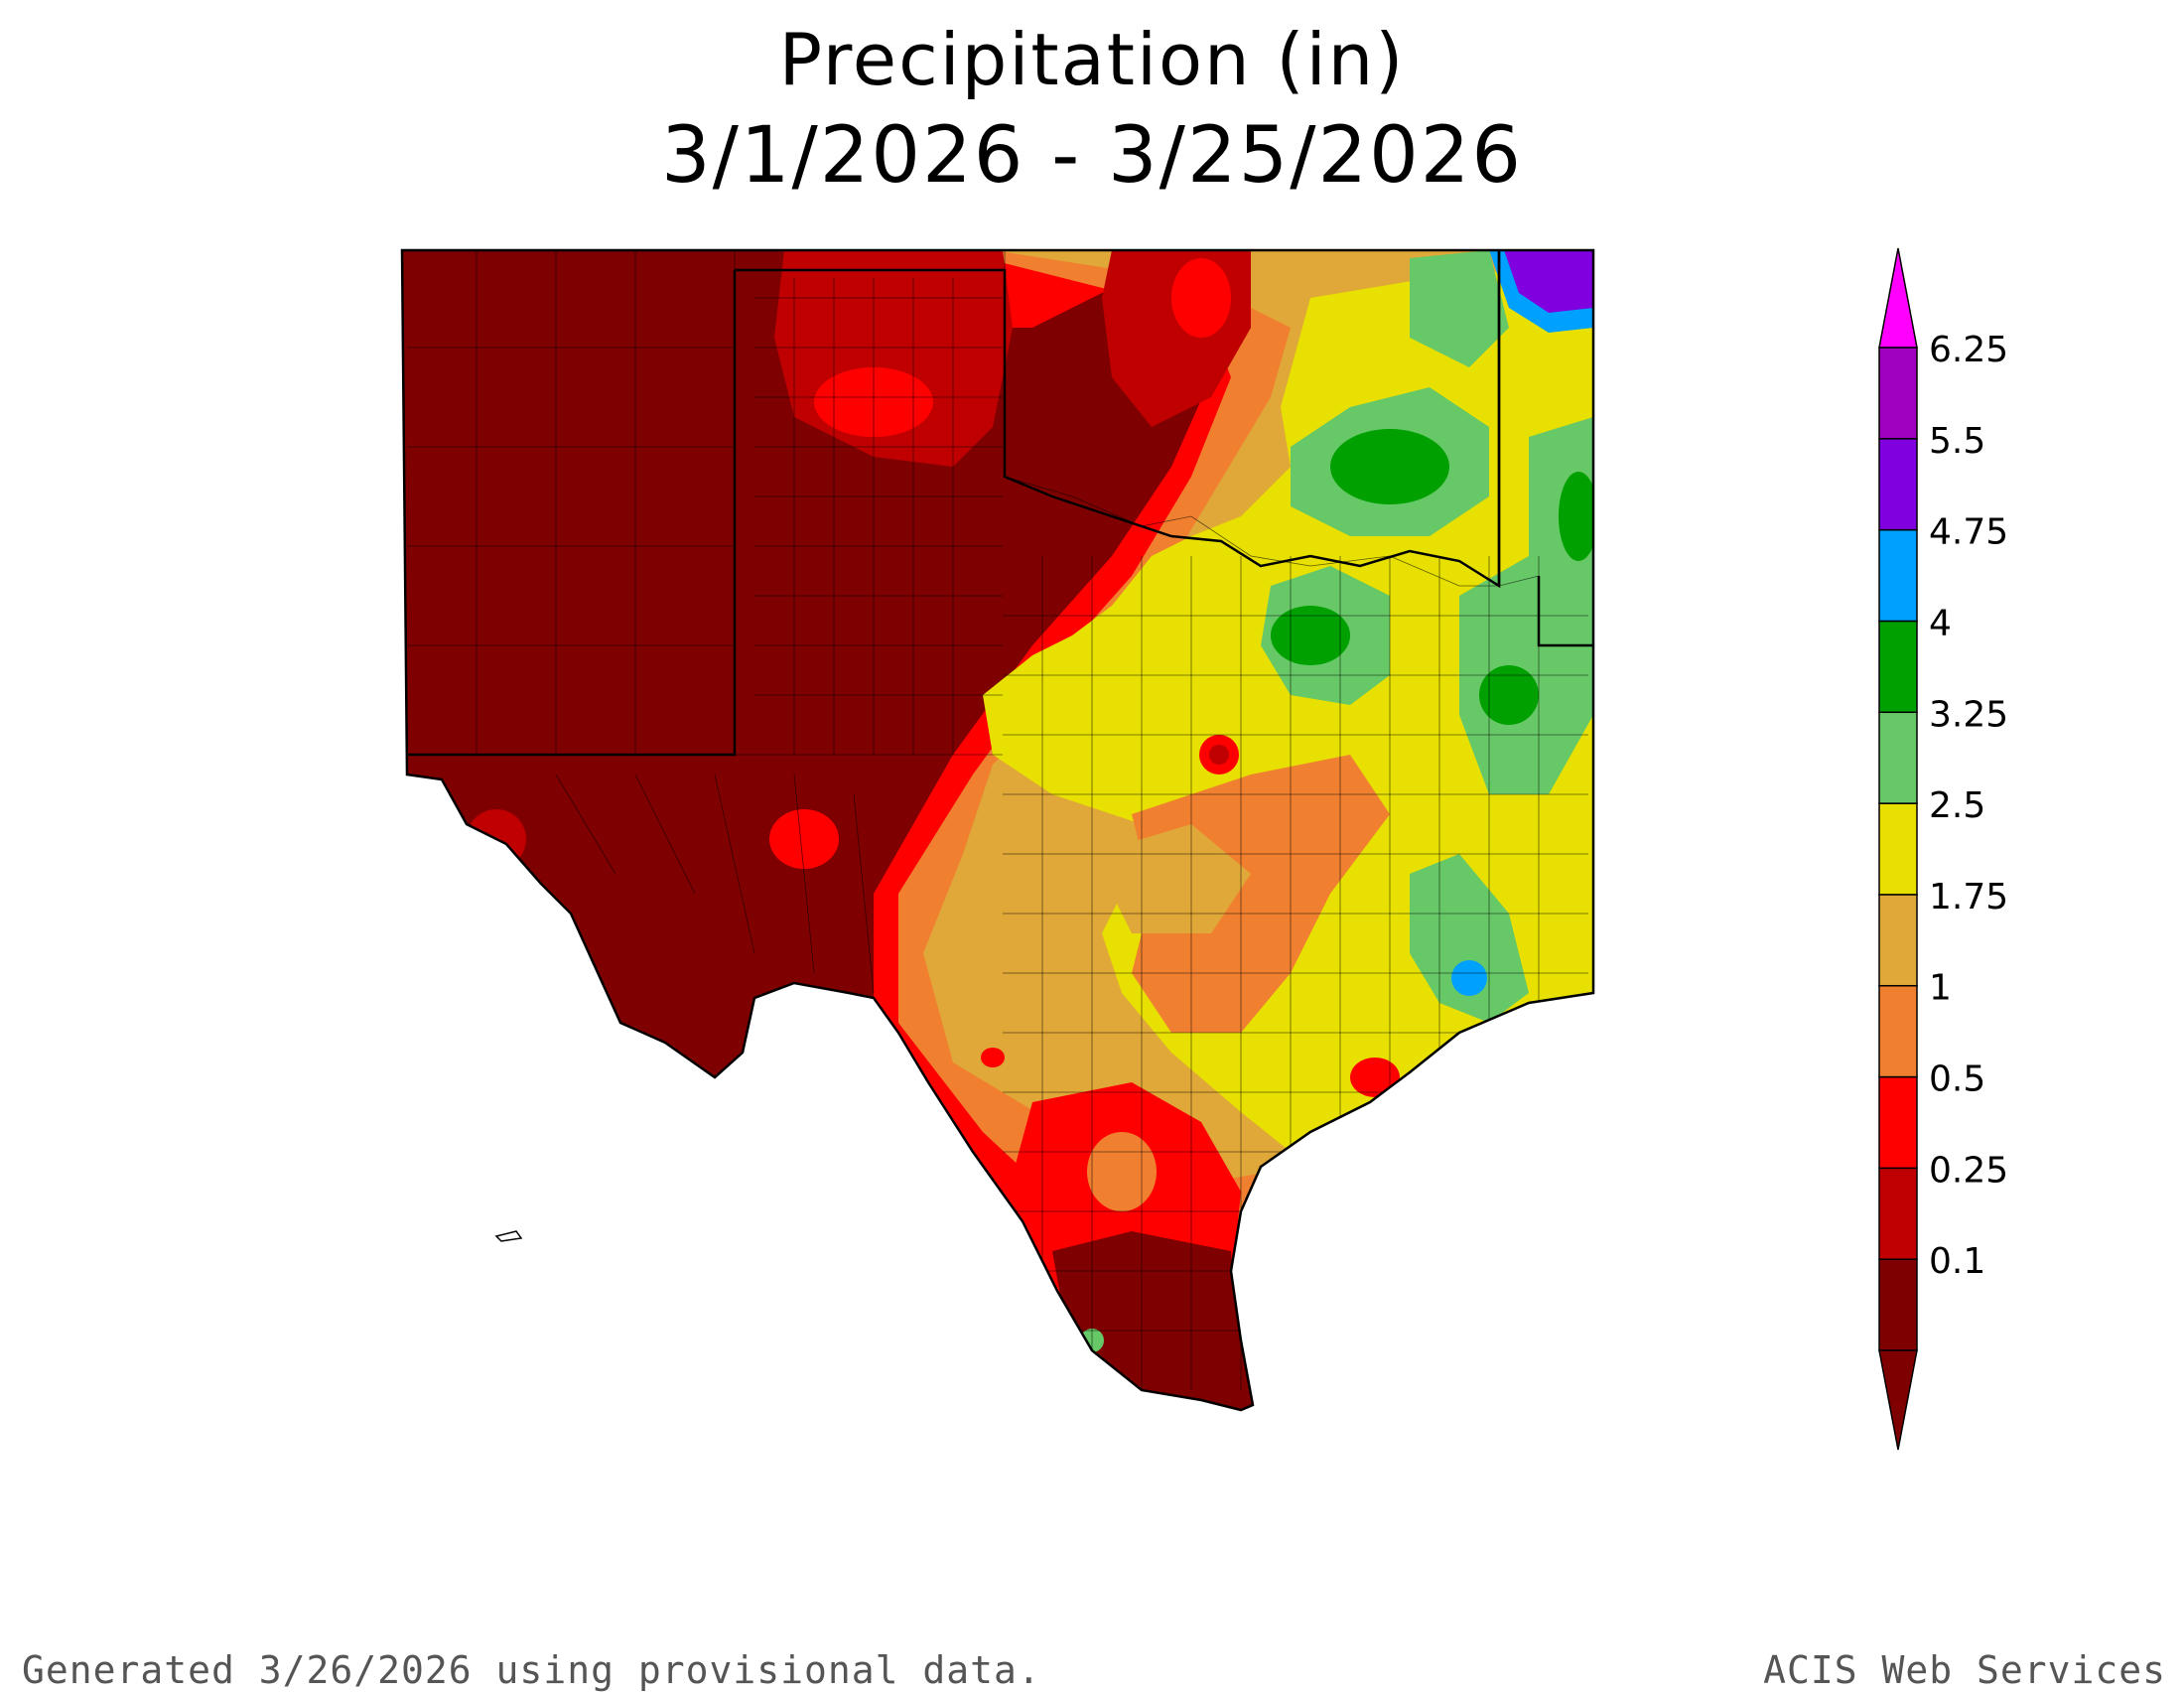 This screenshot has width=2184, height=1692. What do you see at coordinates (1964, 1670) in the screenshot?
I see `footer-source: ACIS Web Services` at bounding box center [1964, 1670].